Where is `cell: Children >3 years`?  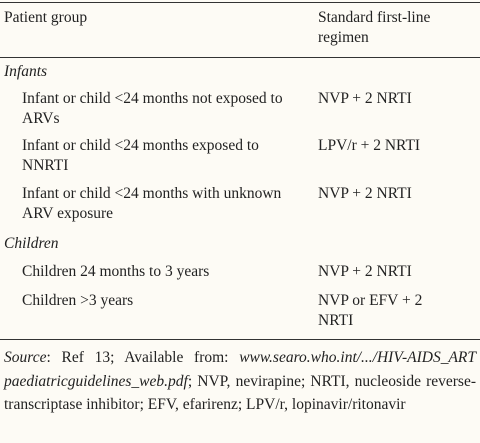
cell: Children >3 years is located at coordinates (78, 300).